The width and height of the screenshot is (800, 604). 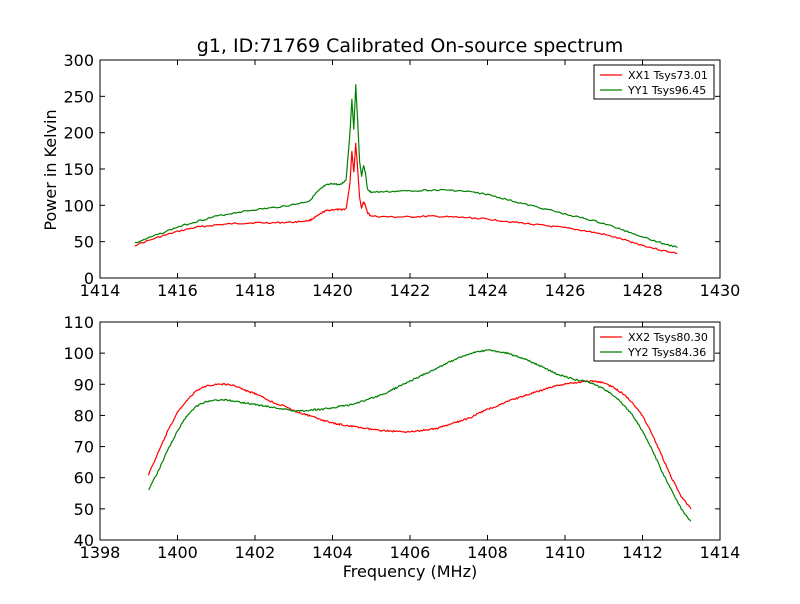 I want to click on legend-entry: XX2 Tsys80.30, so click(x=668, y=337).